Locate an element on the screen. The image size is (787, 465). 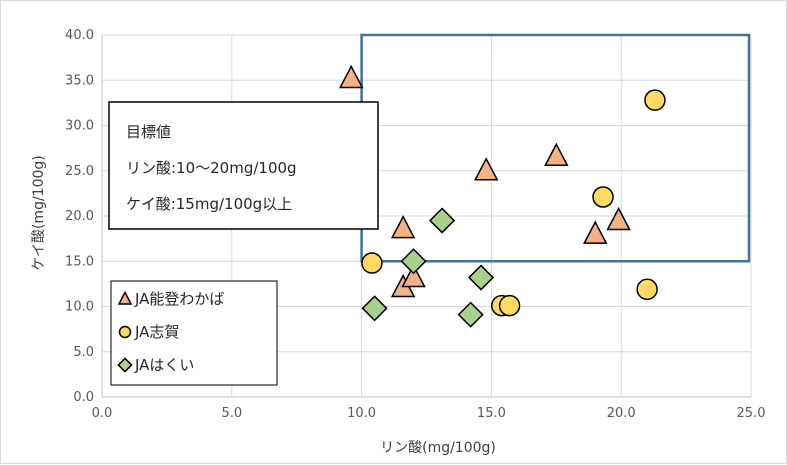
x-tick-label: 10.0 is located at coordinates (361, 413).